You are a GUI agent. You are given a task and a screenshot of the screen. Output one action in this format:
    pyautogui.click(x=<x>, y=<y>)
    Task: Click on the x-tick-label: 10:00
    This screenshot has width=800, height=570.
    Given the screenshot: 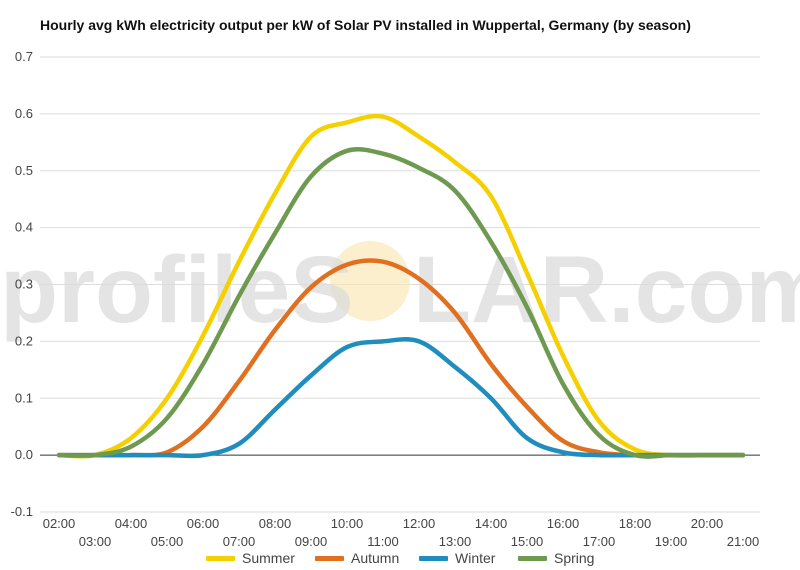 What is the action you would take?
    pyautogui.click(x=347, y=523)
    